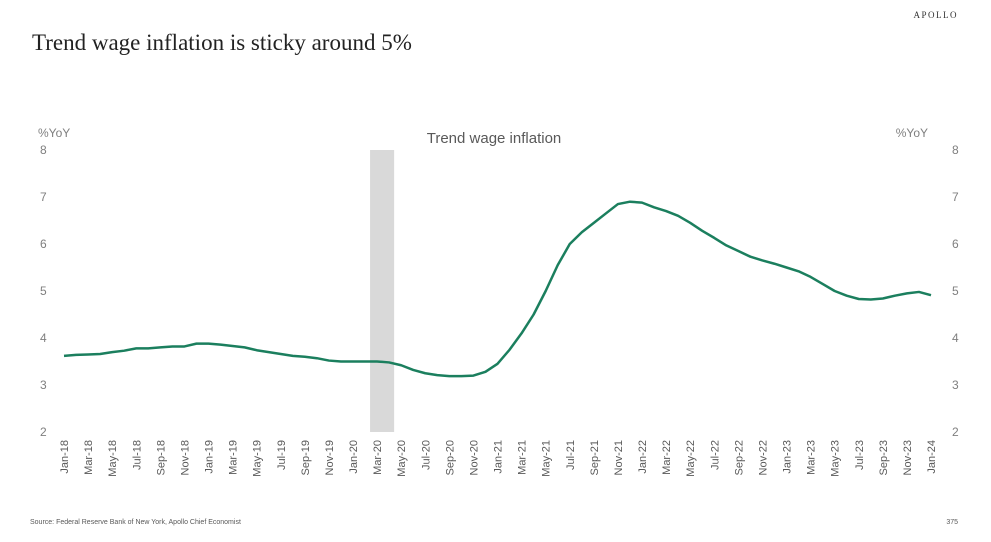 This screenshot has width=991, height=542. Describe the element at coordinates (378, 457) in the screenshot. I see `x-tick-label: Mar-20` at that location.